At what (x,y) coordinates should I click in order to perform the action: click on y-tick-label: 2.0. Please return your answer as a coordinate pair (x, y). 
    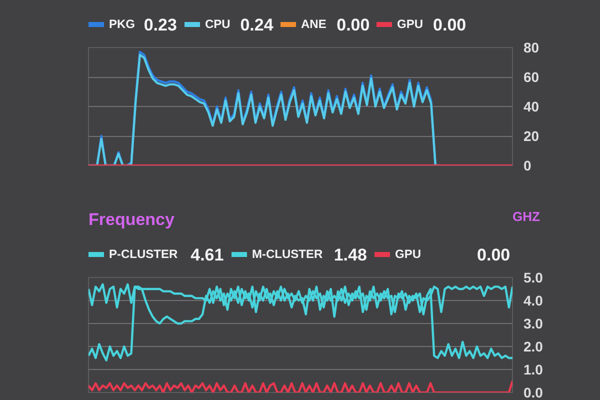
    Looking at the image, I should click on (534, 346).